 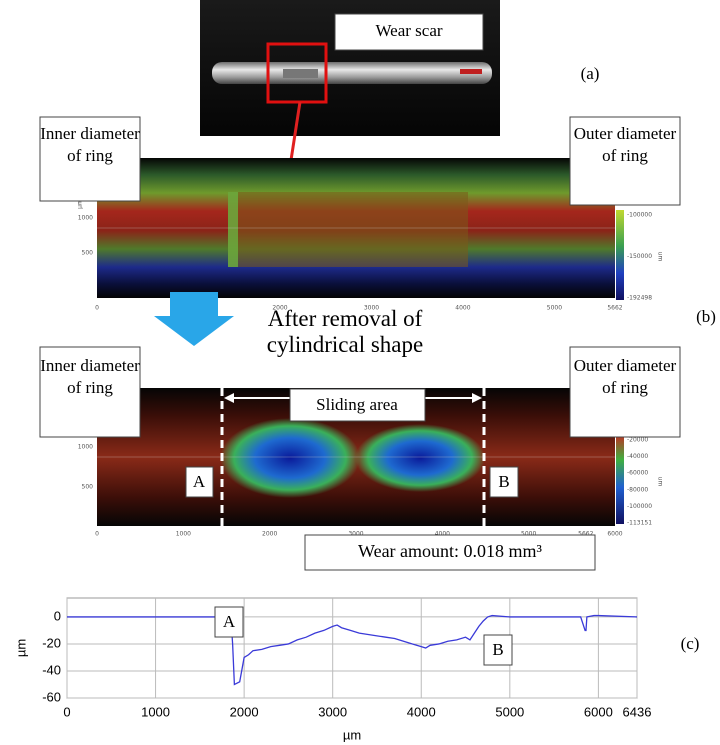 I want to click on y-axis-label: µm, so click(x=20, y=648).